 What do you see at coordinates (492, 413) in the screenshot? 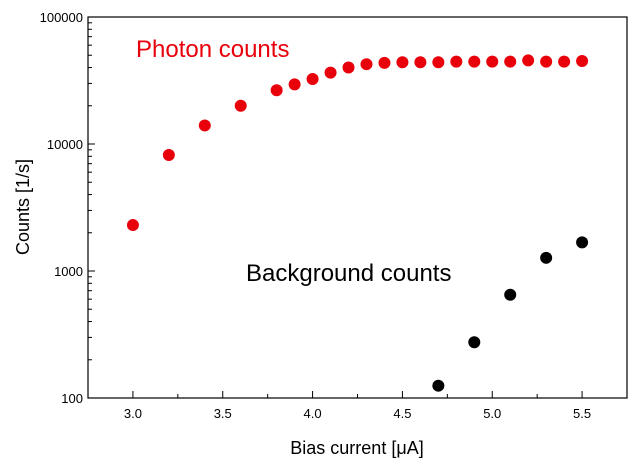
I see `x-tick-label: 5.0` at bounding box center [492, 413].